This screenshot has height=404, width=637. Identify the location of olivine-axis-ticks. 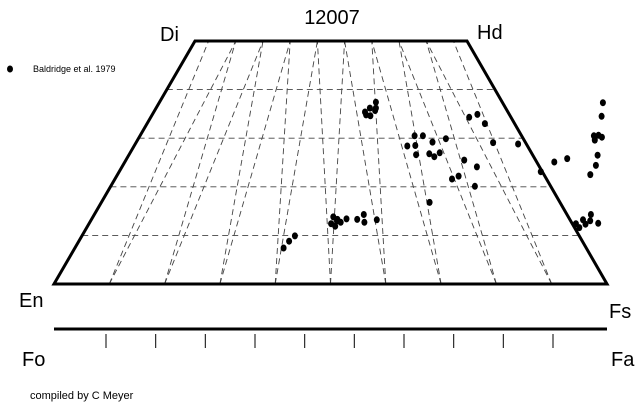
(329, 341).